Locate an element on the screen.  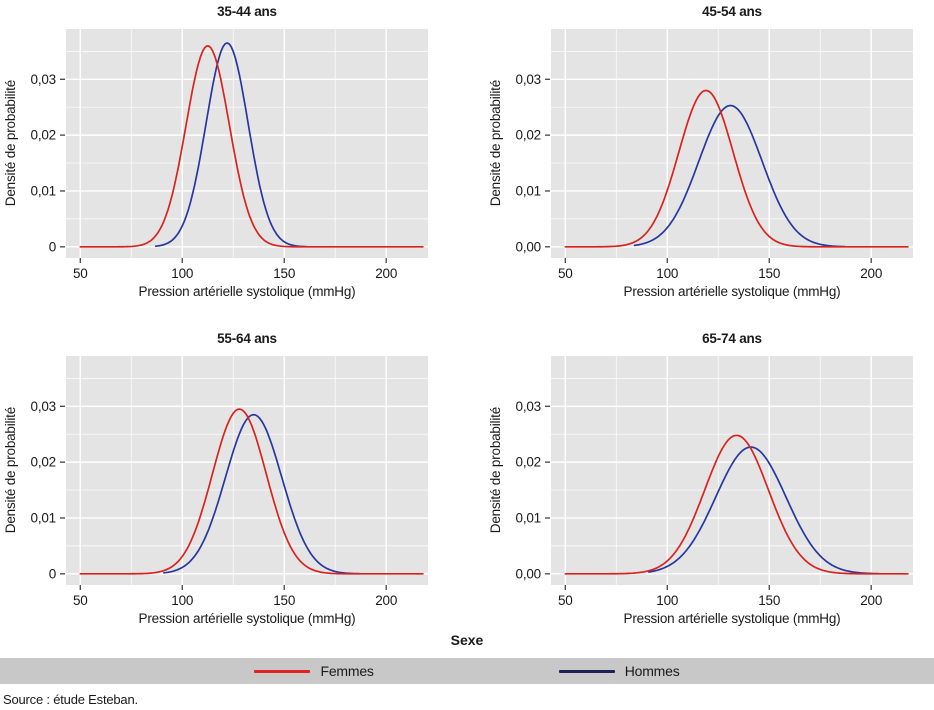
femmes-line-swatch is located at coordinates (282, 671).